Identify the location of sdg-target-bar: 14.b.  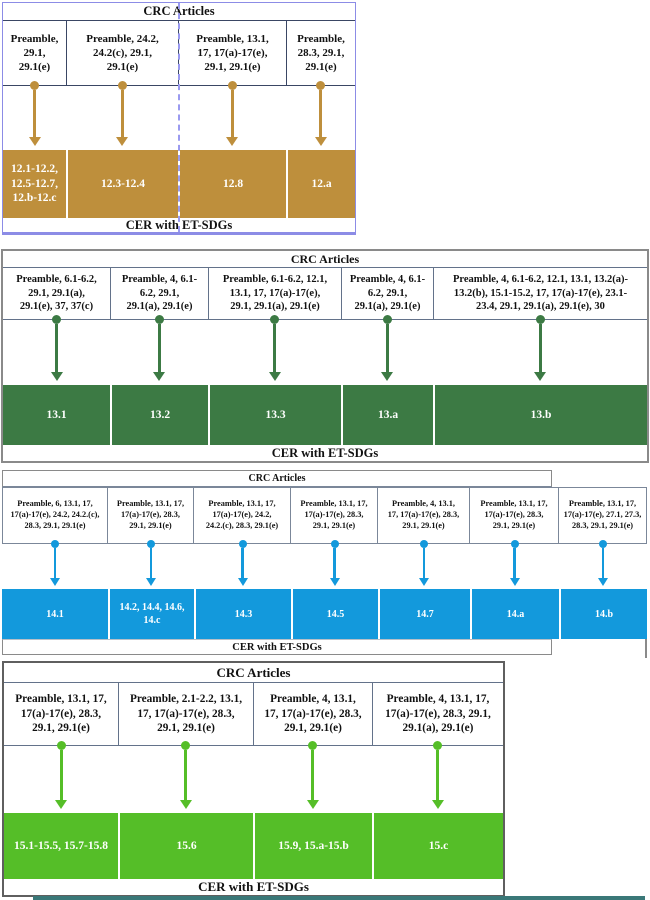
(603, 614).